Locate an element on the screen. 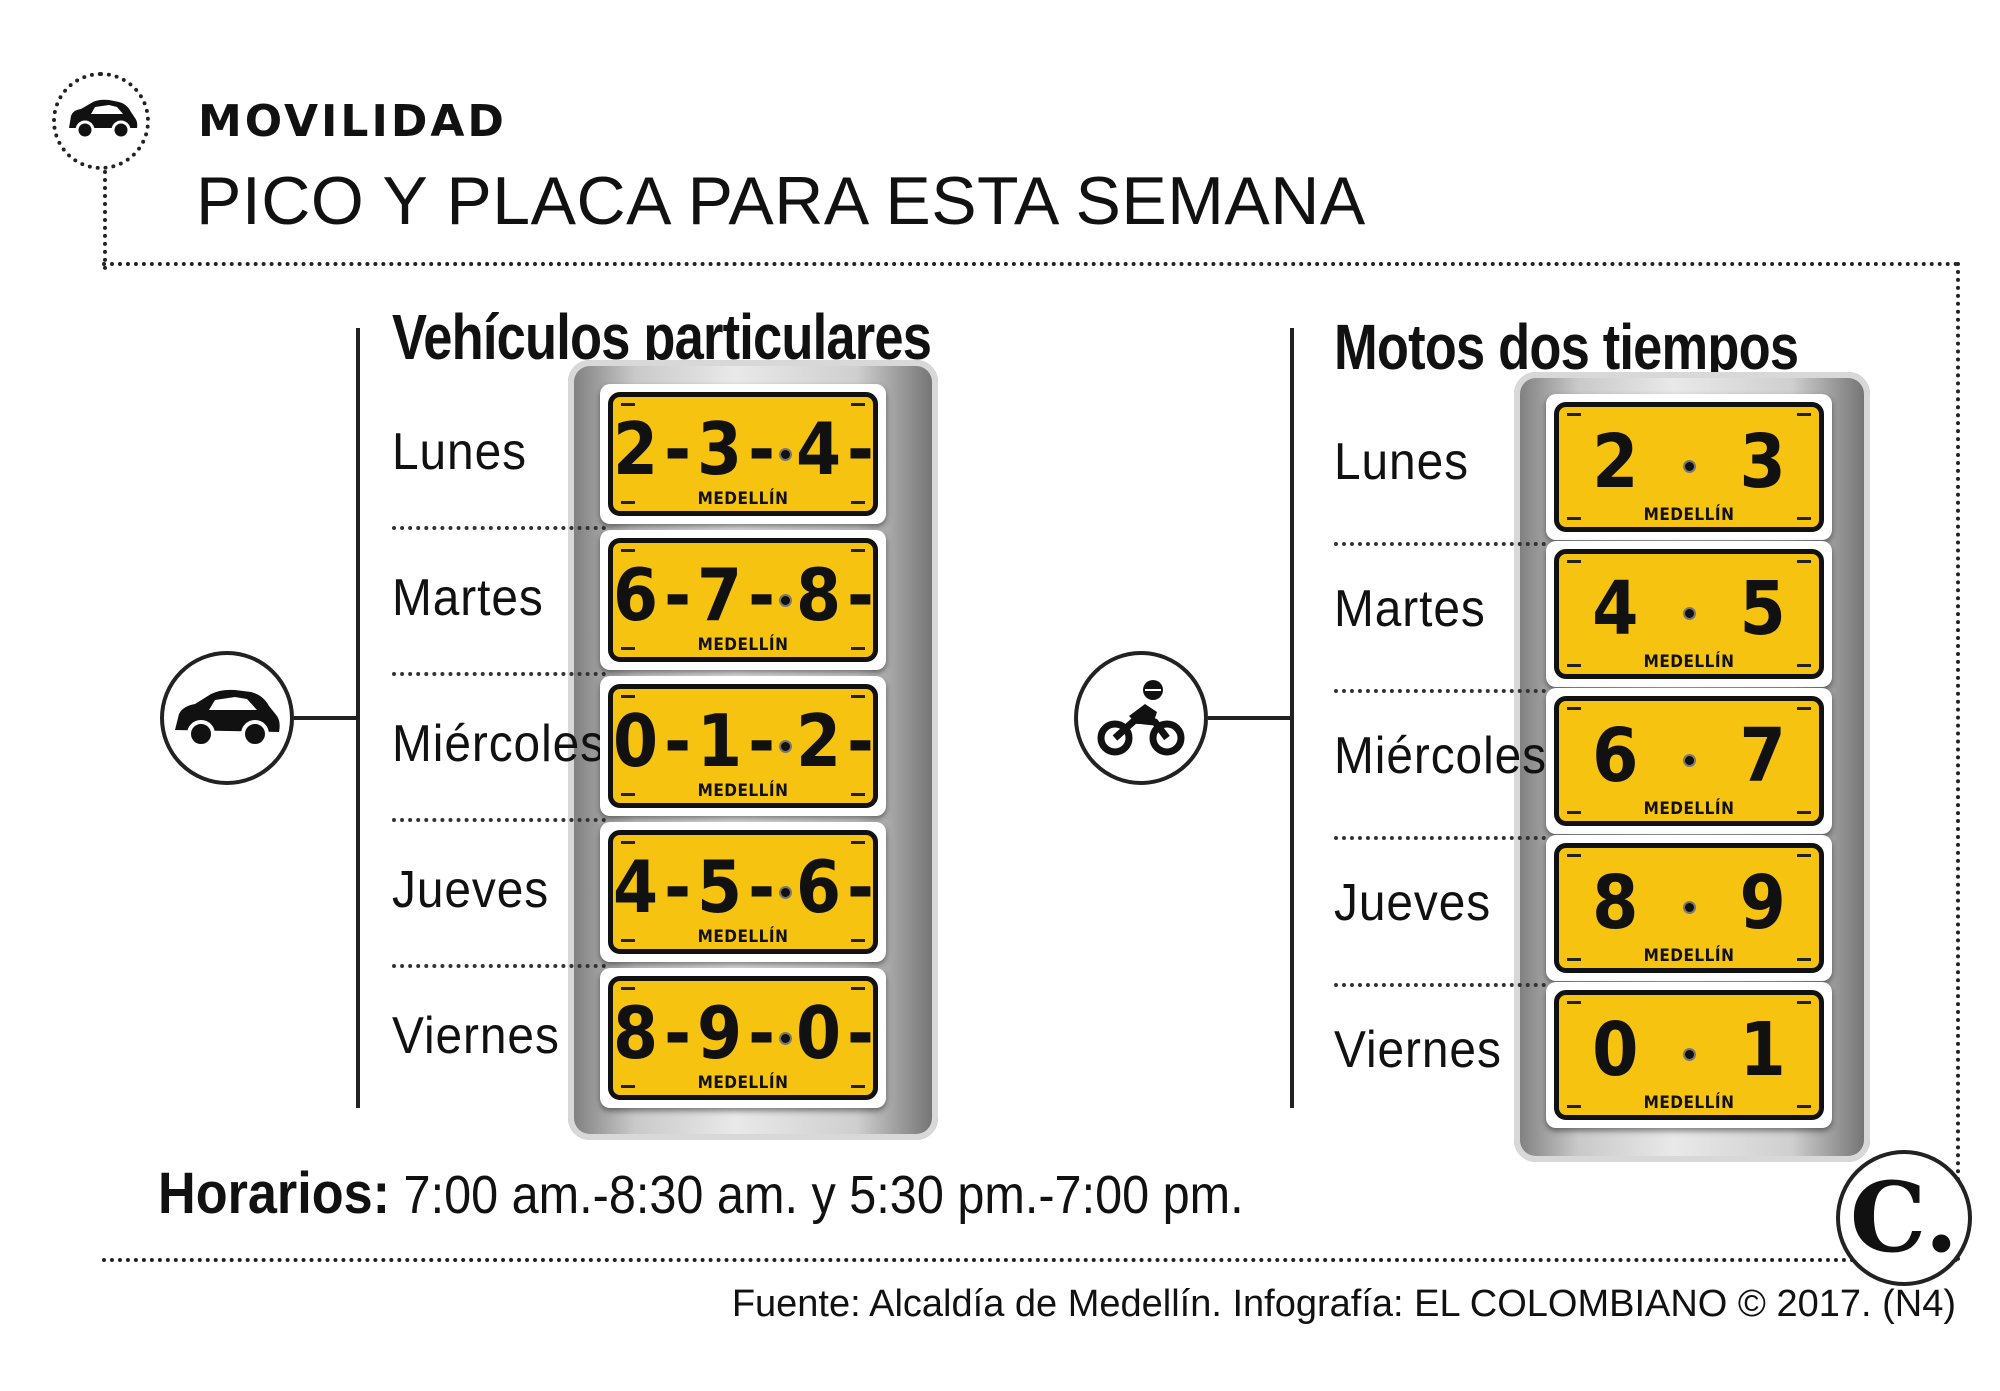 This screenshot has width=2000, height=1391. schedule-label: Horarios: is located at coordinates (274, 1193).